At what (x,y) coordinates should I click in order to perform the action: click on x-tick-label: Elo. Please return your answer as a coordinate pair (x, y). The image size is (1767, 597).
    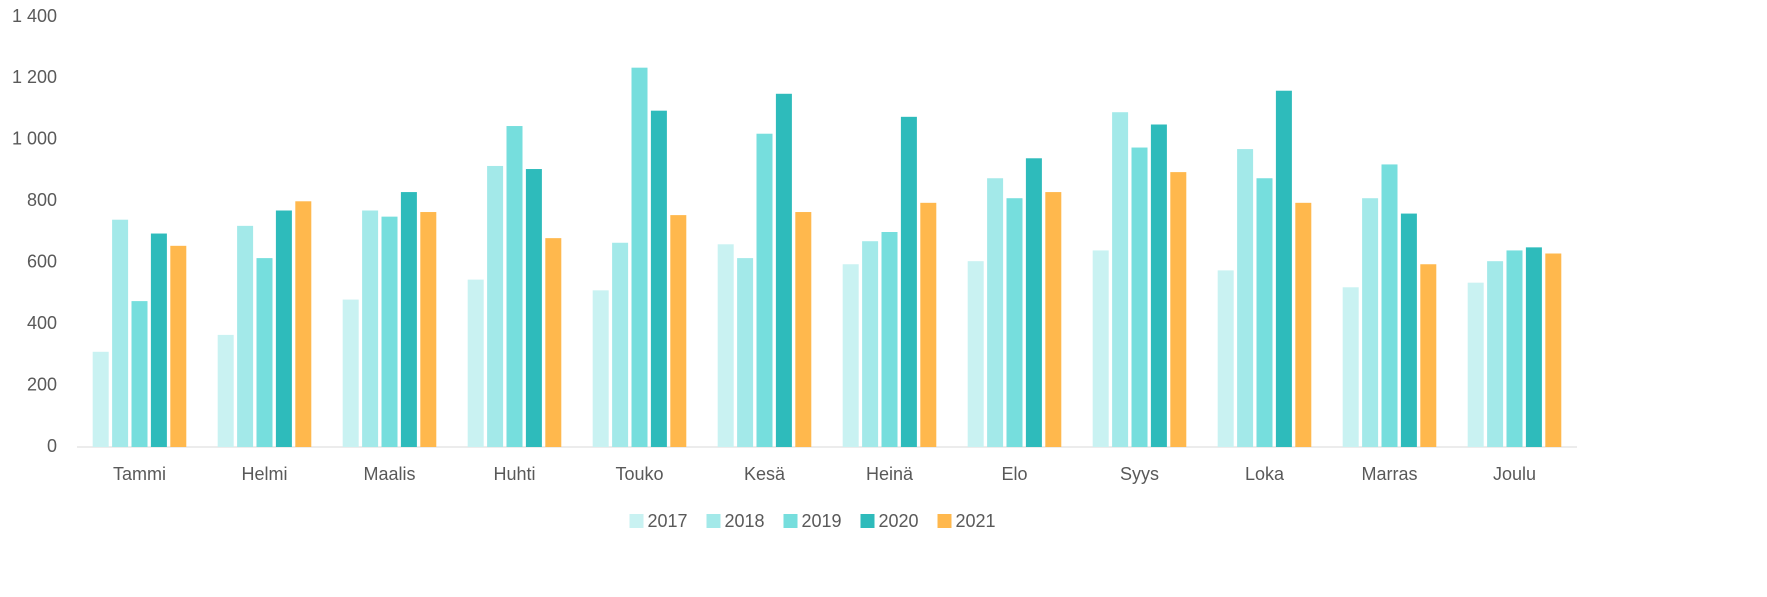
    Looking at the image, I should click on (1014, 474).